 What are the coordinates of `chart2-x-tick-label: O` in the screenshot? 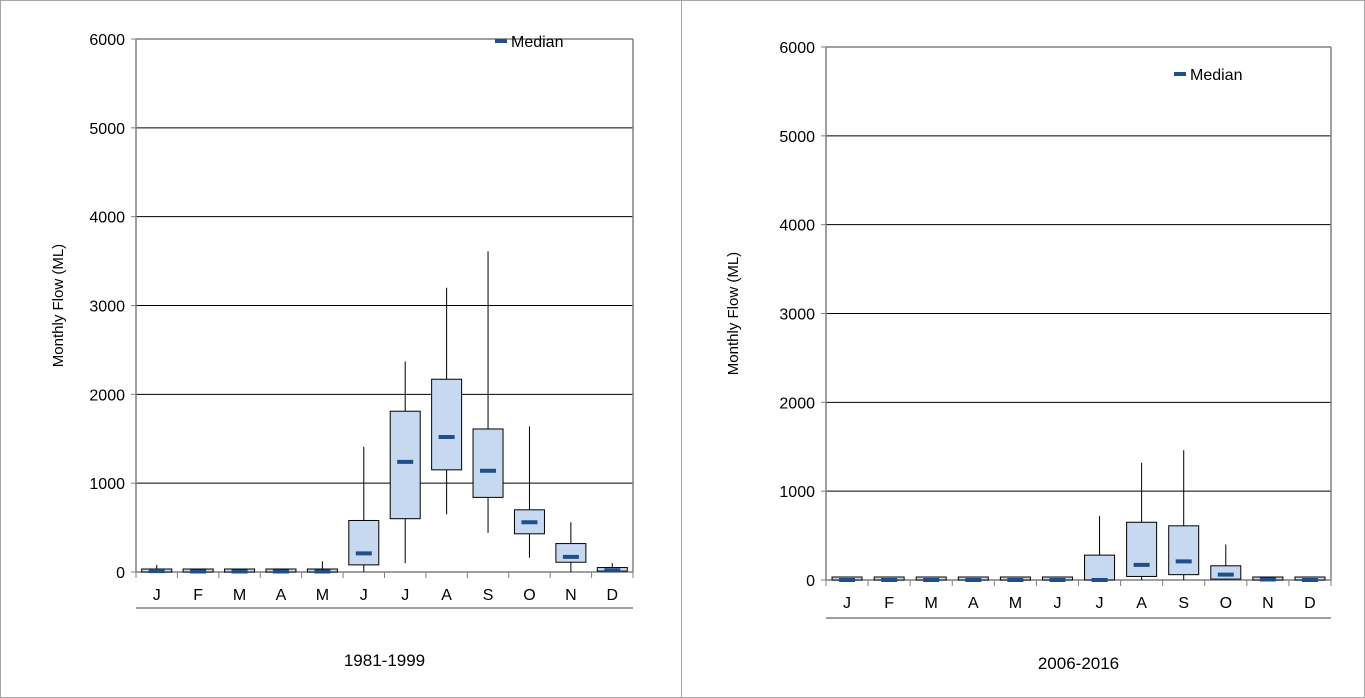 It's located at (1226, 603).